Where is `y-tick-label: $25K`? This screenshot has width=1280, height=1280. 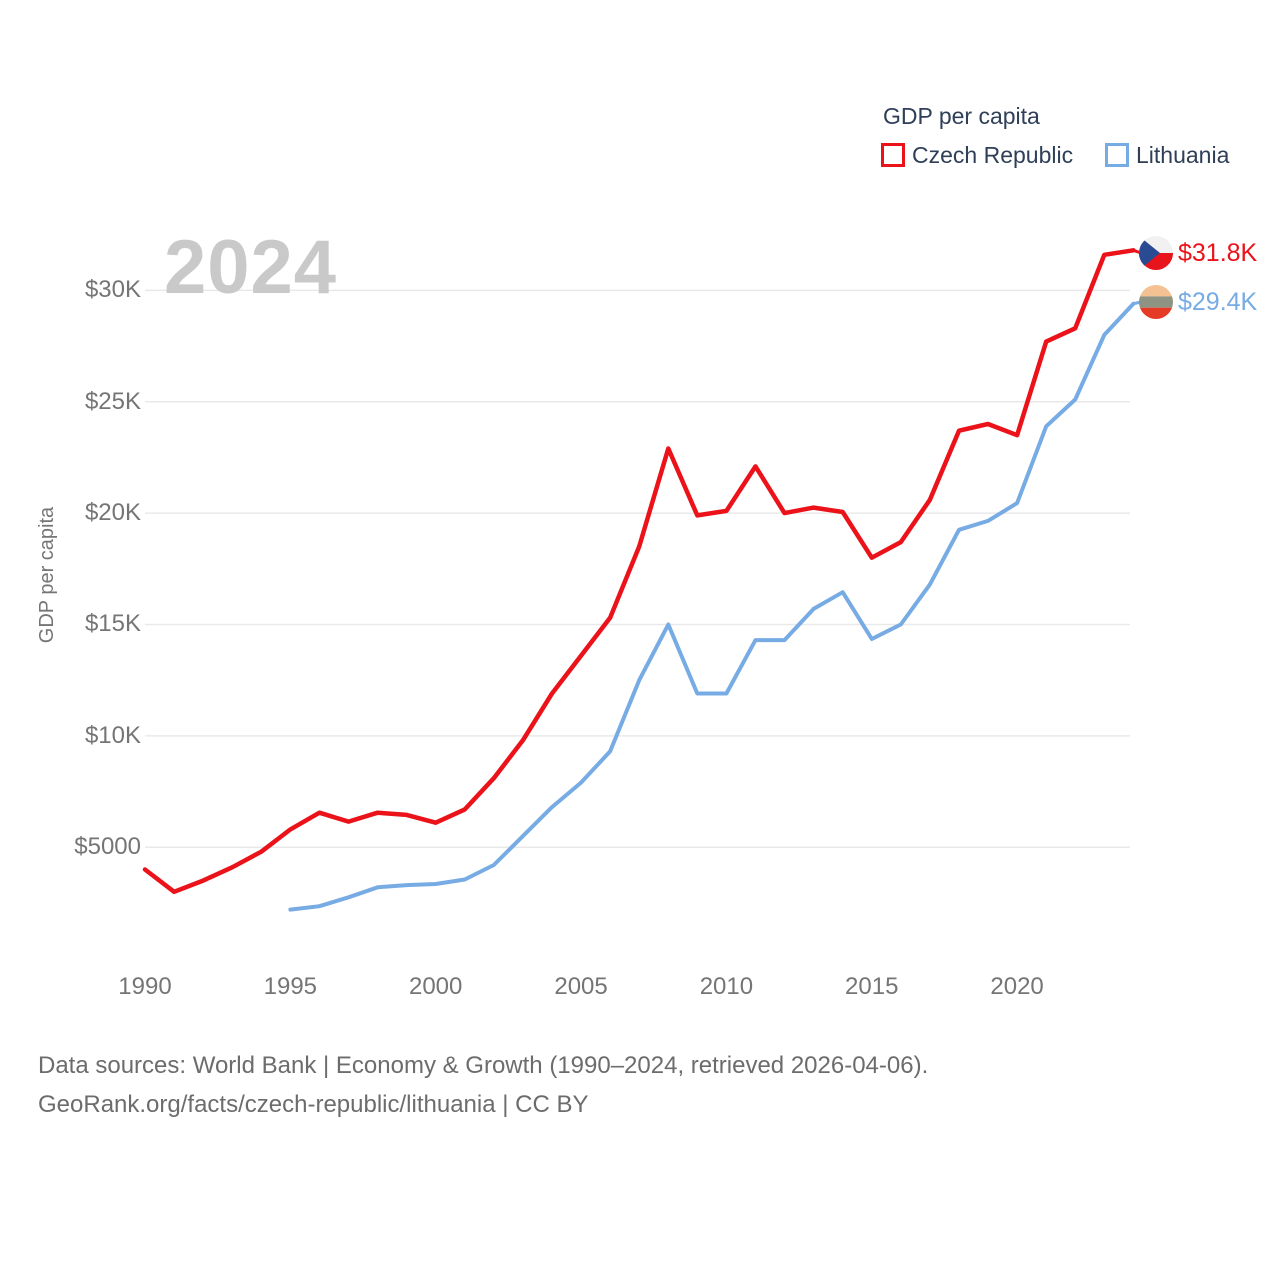
y-tick-label: $25K is located at coordinates (112, 401).